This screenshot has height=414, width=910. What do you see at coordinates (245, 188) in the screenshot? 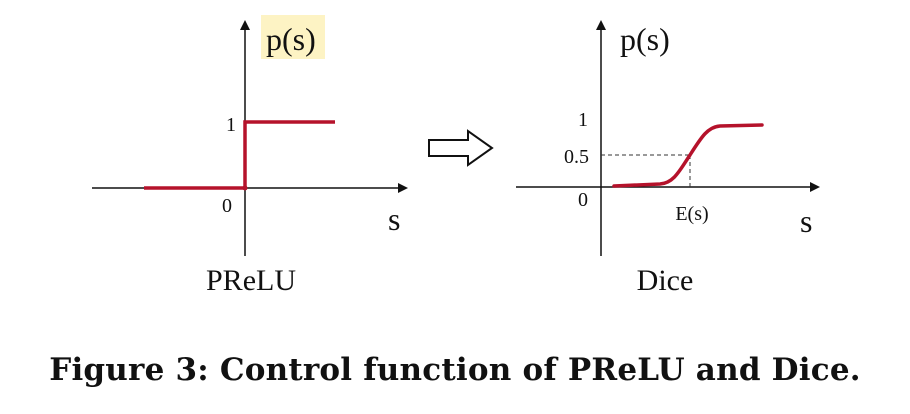
I see `prelu-origin-dot` at bounding box center [245, 188].